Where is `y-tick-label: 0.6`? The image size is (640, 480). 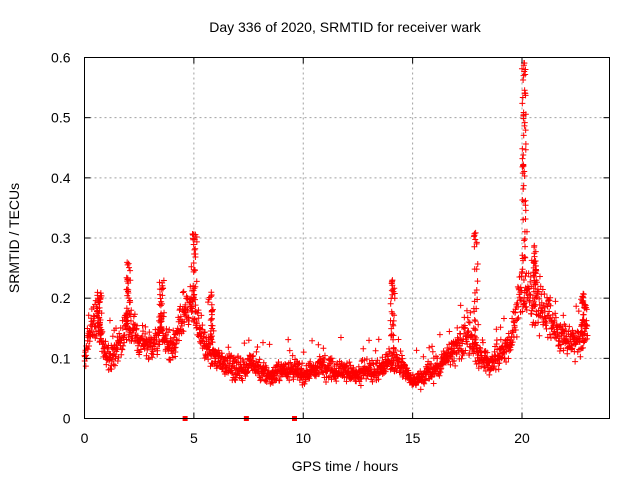 y-tick-label: 0.6 is located at coordinates (61, 58).